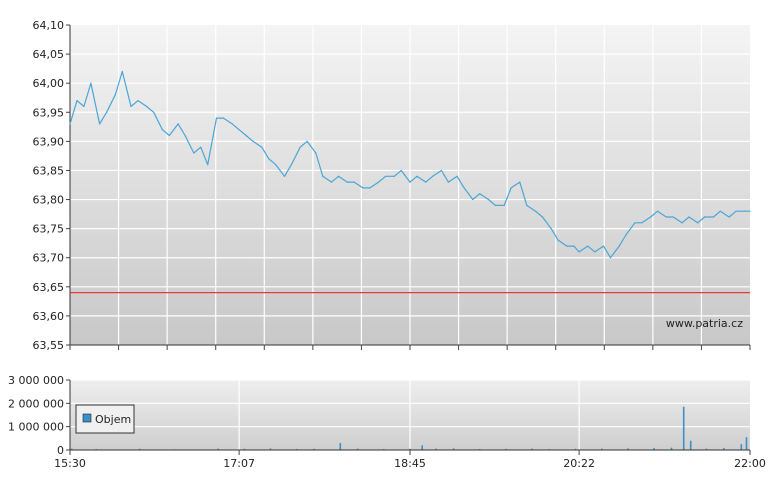 The image size is (780, 494). Describe the element at coordinates (36, 380) in the screenshot. I see `volume-y-tick-label: 3 000 000` at that location.